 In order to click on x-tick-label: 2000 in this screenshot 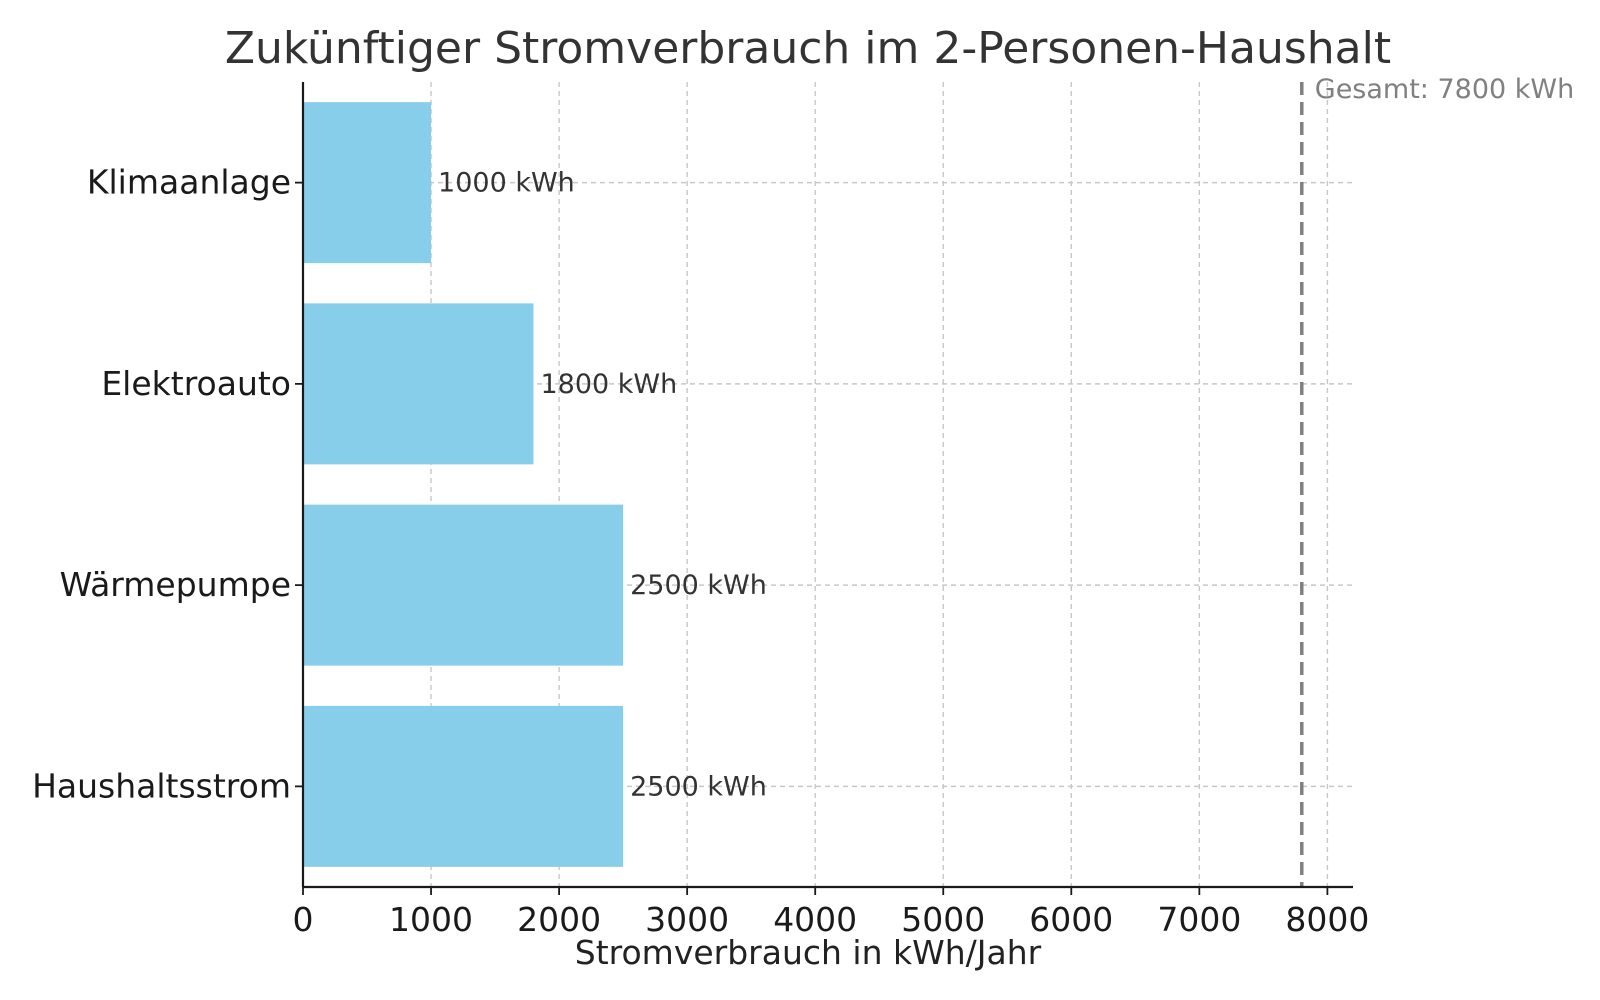, I will do `click(559, 919)`.